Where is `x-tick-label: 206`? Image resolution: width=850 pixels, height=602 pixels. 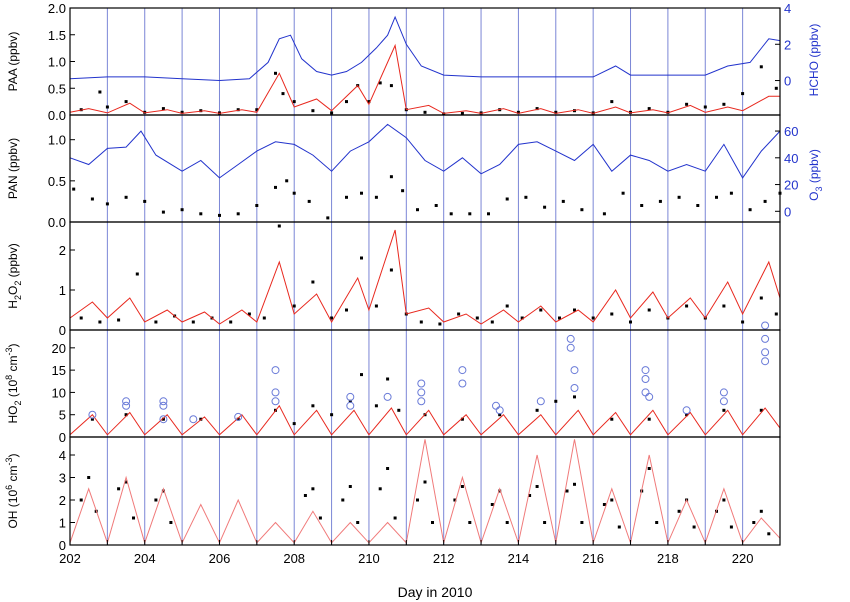 x-tick-label: 206 is located at coordinates (220, 558).